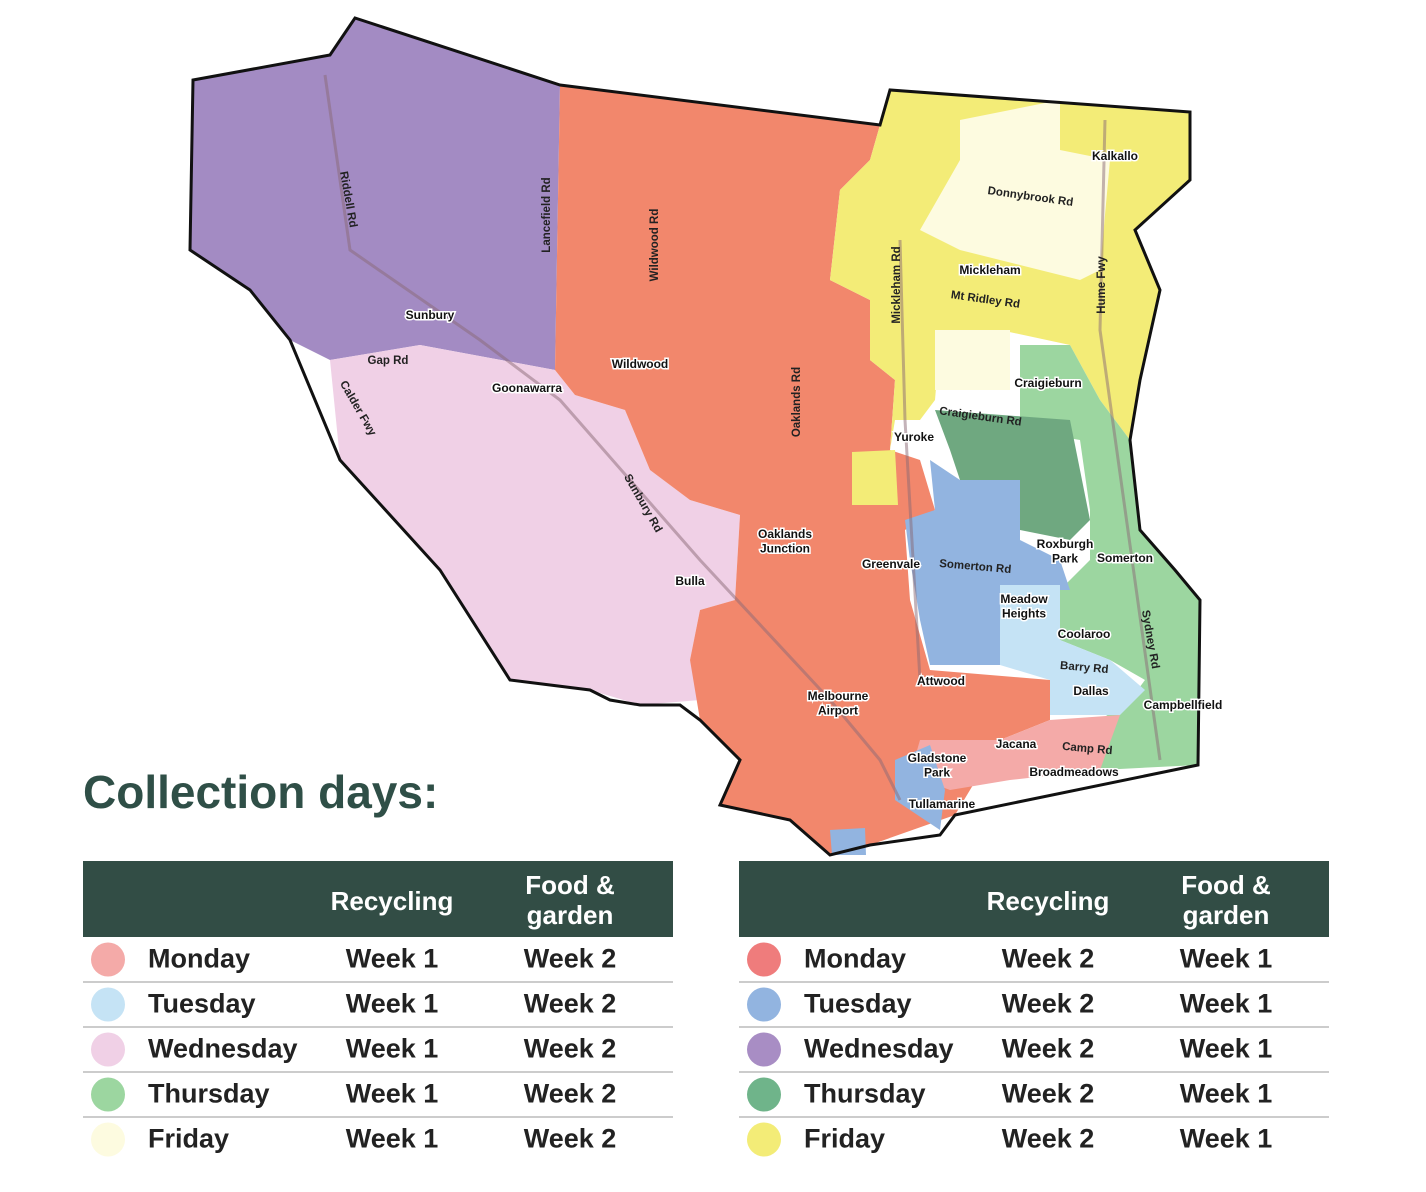  Describe the element at coordinates (1102, 285) in the screenshot. I see `road-label: Hume Fwy` at that location.